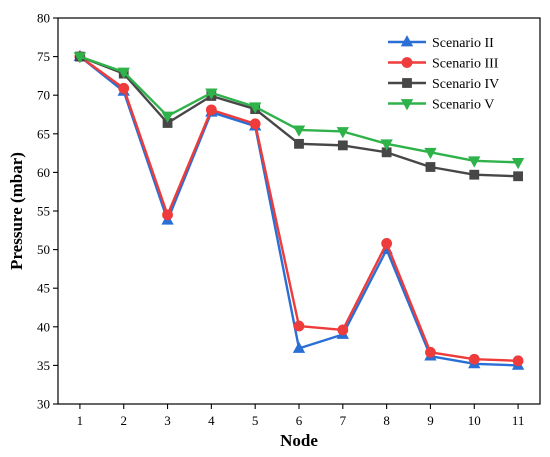 This screenshot has height=457, width=550. I want to click on x-tick-label: 6, so click(299, 420).